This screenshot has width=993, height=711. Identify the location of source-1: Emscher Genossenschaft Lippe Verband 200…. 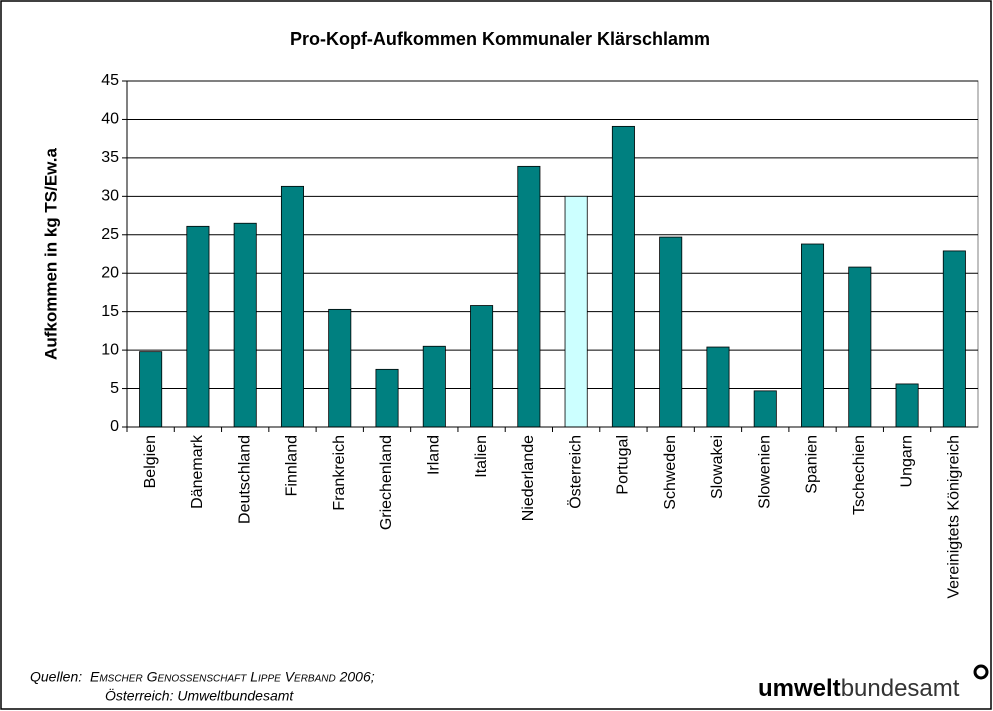
(232, 677).